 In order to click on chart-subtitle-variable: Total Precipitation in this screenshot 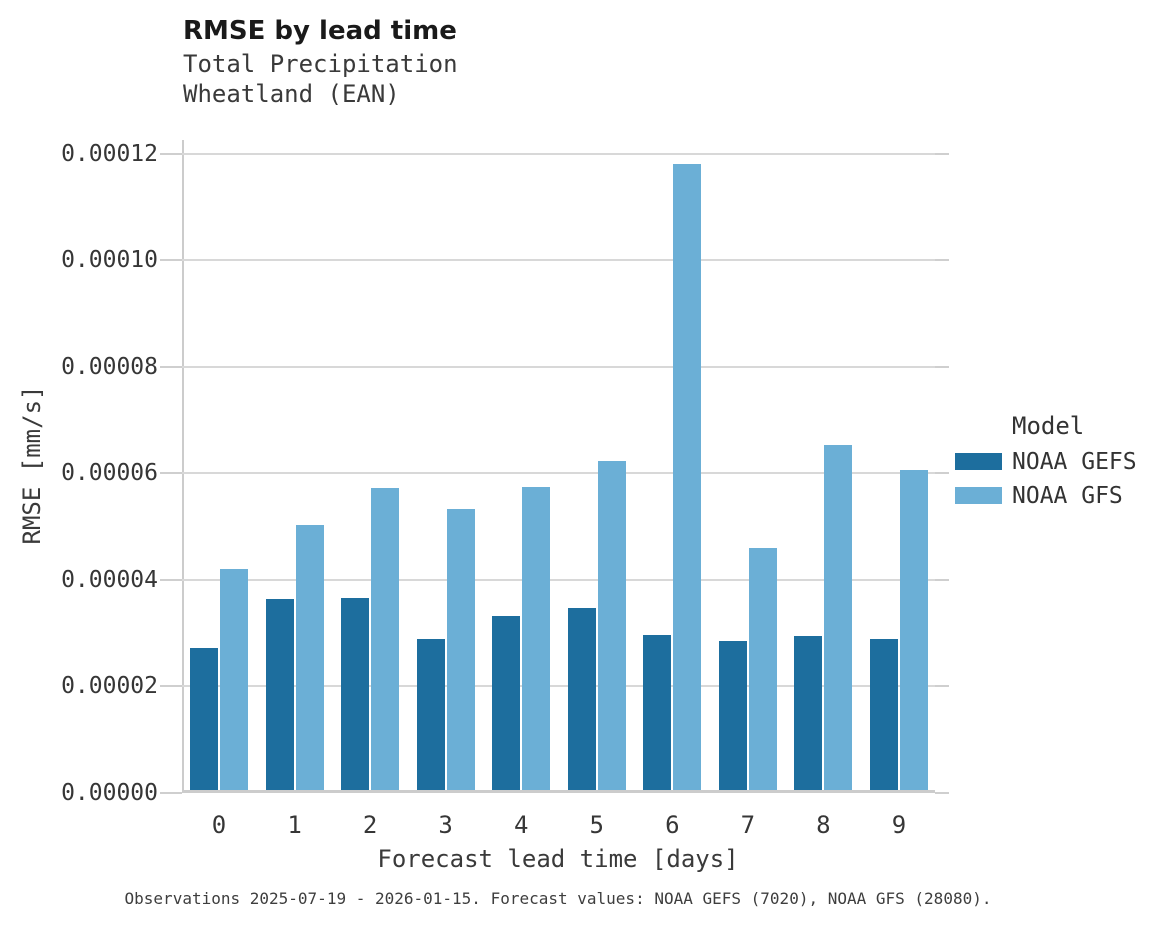, I will do `click(320, 64)`.